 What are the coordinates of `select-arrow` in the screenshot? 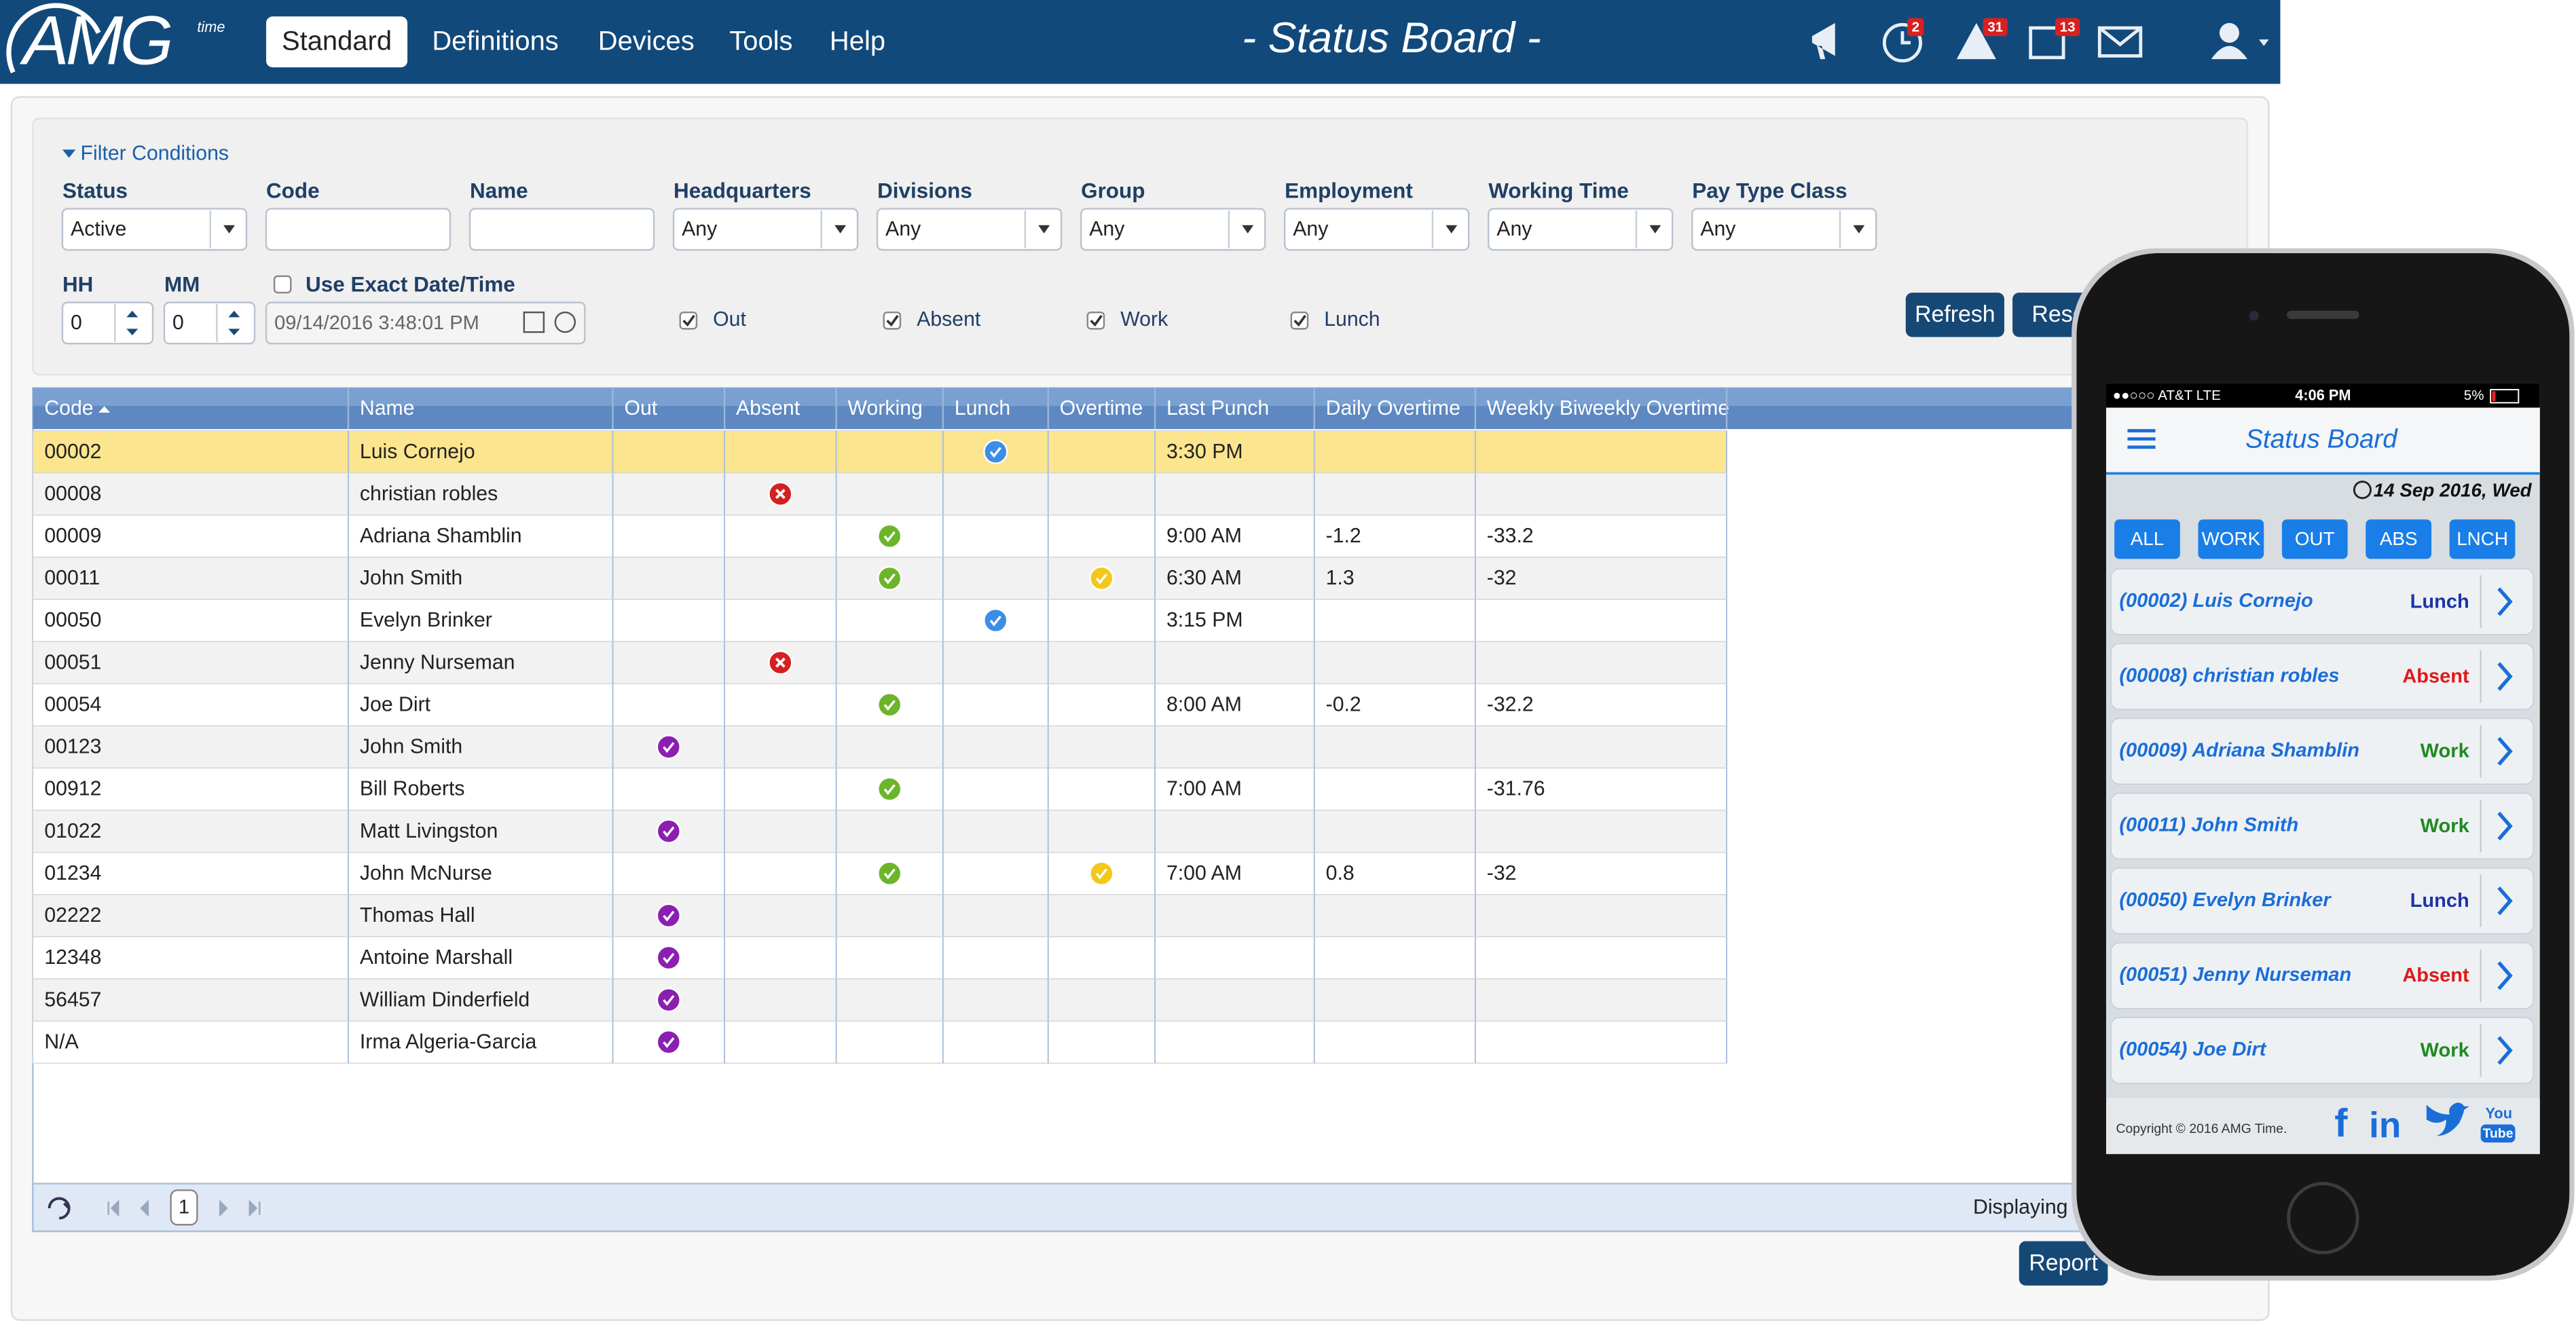 It's located at (1248, 230).